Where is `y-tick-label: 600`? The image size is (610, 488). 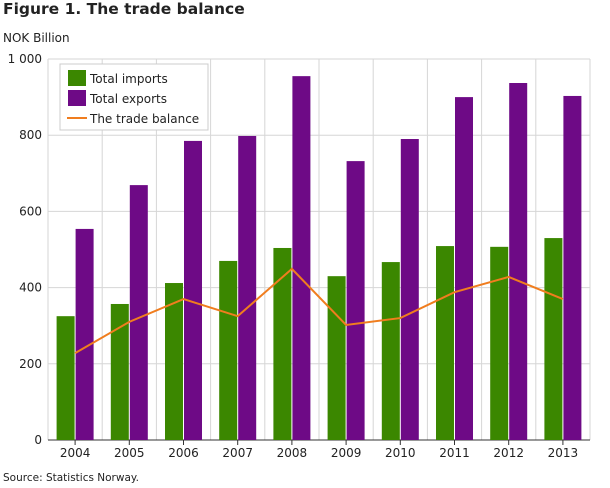
y-tick-label: 600 is located at coordinates (30, 211).